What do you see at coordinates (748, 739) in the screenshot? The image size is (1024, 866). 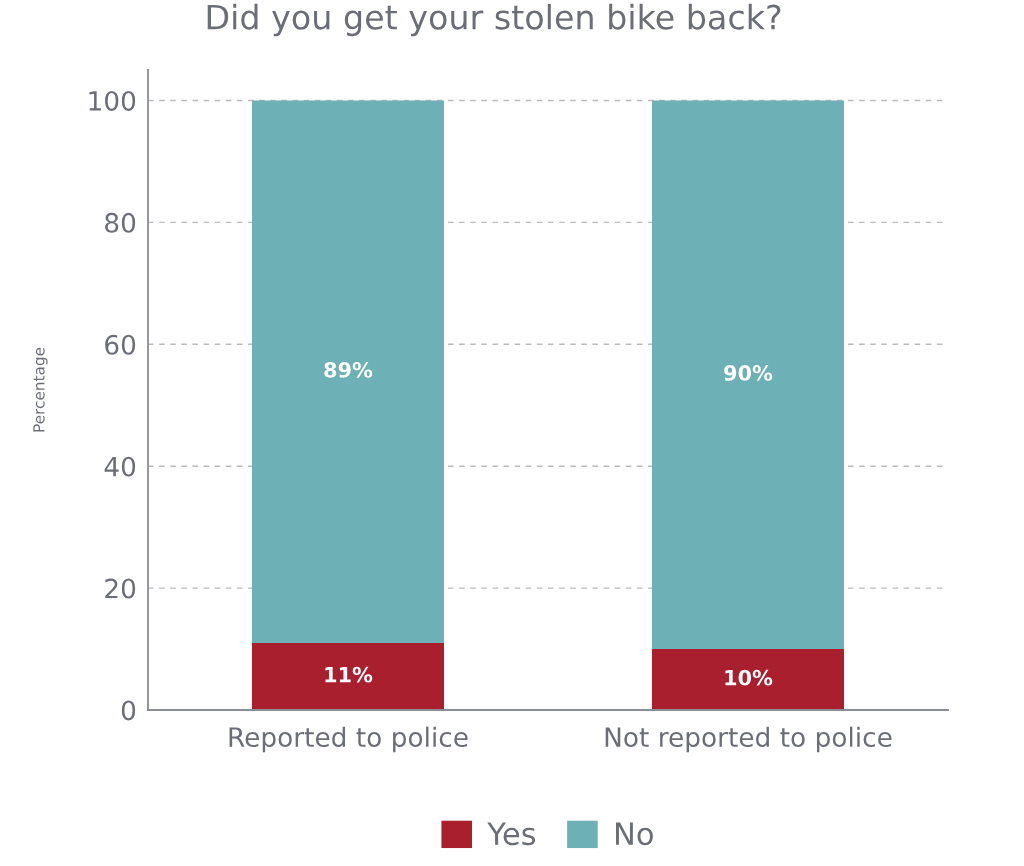 I see `x-tick-label: Not reported to police` at bounding box center [748, 739].